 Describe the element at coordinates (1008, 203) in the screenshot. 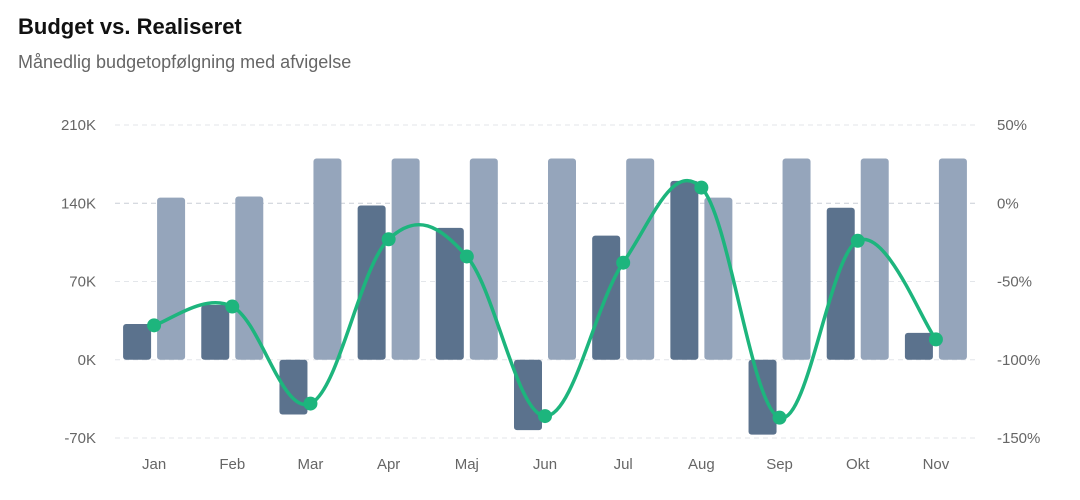

I see `y-right-tick-label: 0%` at that location.